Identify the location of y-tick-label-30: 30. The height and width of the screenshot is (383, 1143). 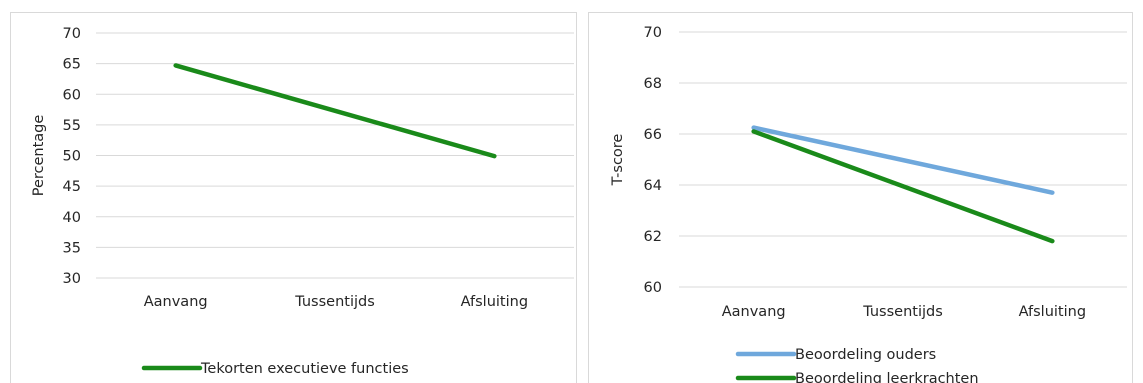
(72, 279).